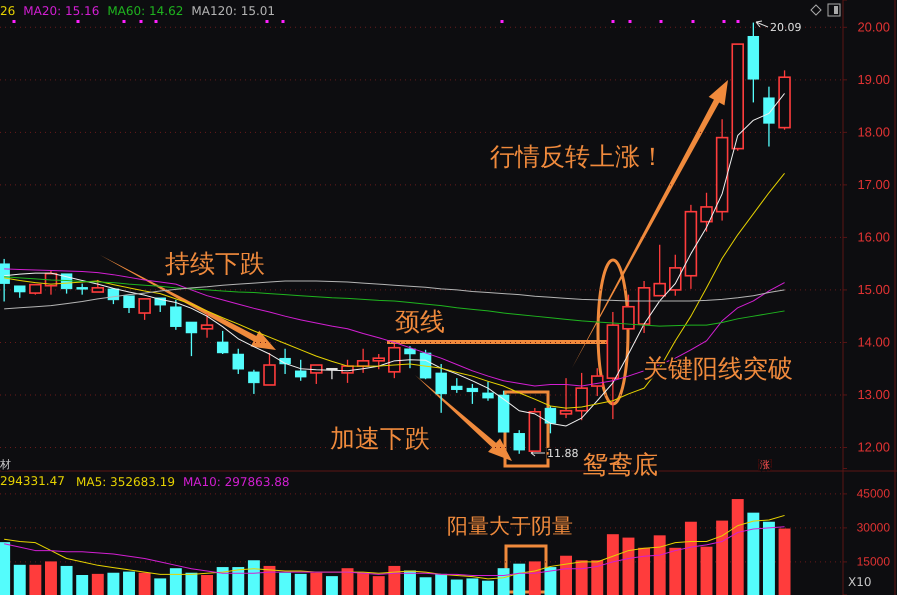 Image resolution: width=897 pixels, height=595 pixels. I want to click on y-tick-label: 13.00, so click(873, 394).